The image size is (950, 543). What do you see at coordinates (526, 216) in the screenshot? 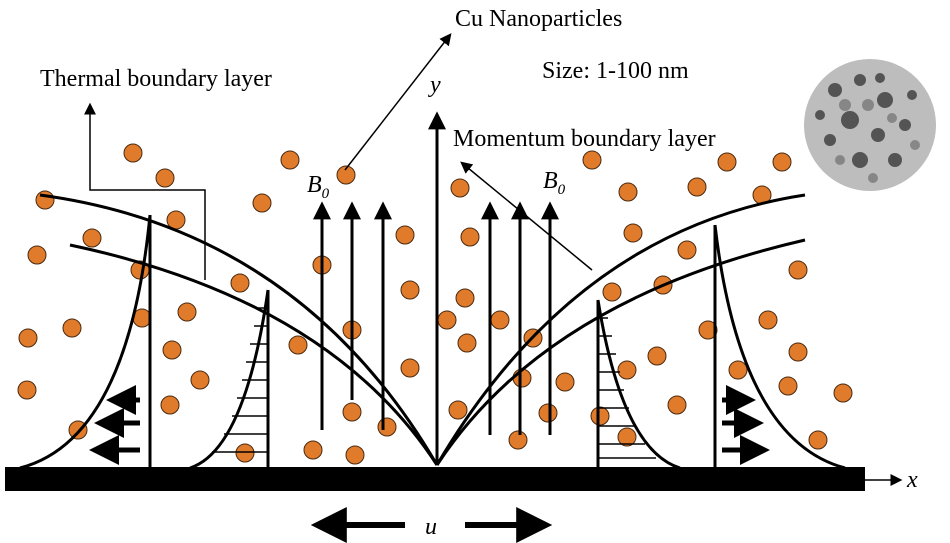
I see `momentum-pointer` at bounding box center [526, 216].